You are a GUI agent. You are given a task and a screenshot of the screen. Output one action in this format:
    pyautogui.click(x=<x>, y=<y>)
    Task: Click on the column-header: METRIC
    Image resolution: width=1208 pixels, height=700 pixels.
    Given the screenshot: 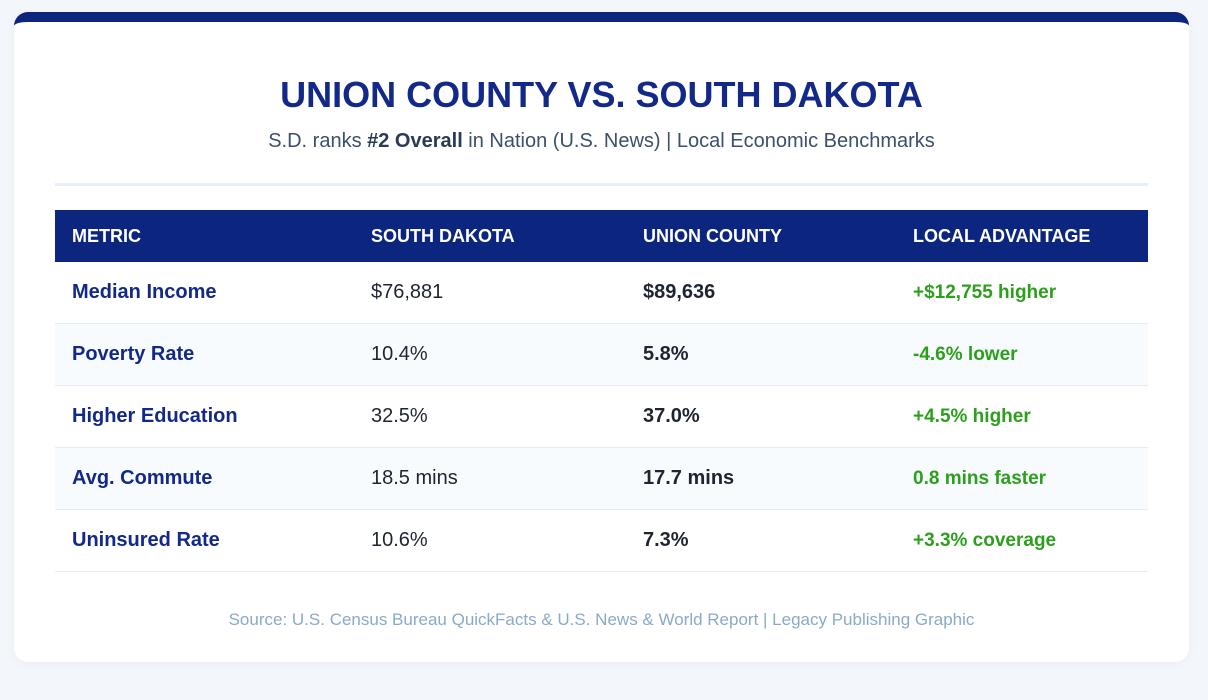 What is the action you would take?
    pyautogui.click(x=204, y=236)
    